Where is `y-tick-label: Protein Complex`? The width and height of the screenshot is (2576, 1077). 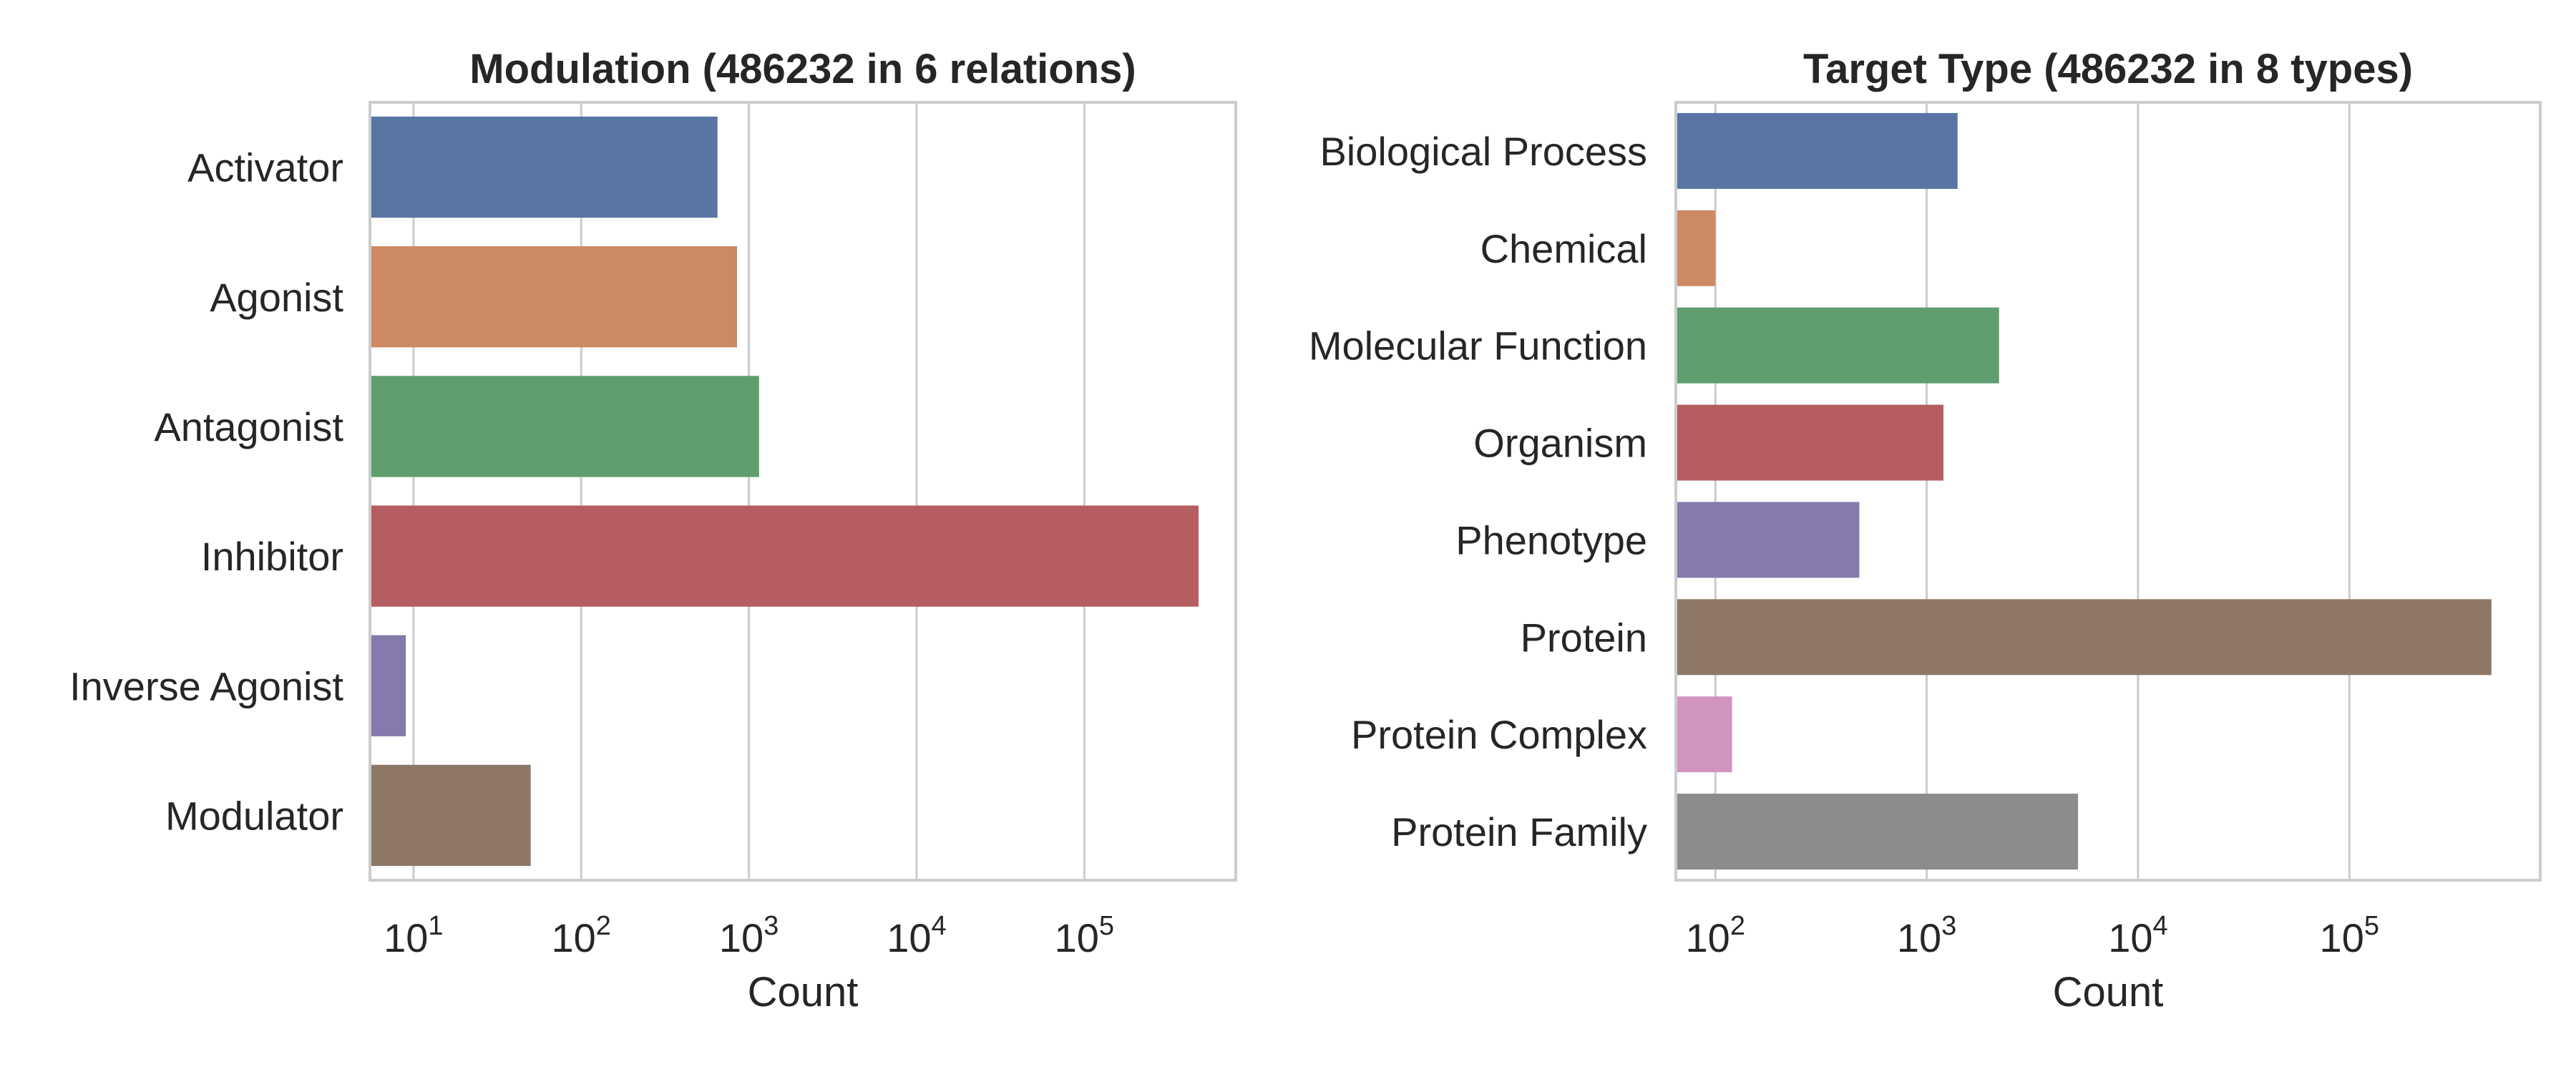 y-tick-label: Protein Complex is located at coordinates (1499, 734).